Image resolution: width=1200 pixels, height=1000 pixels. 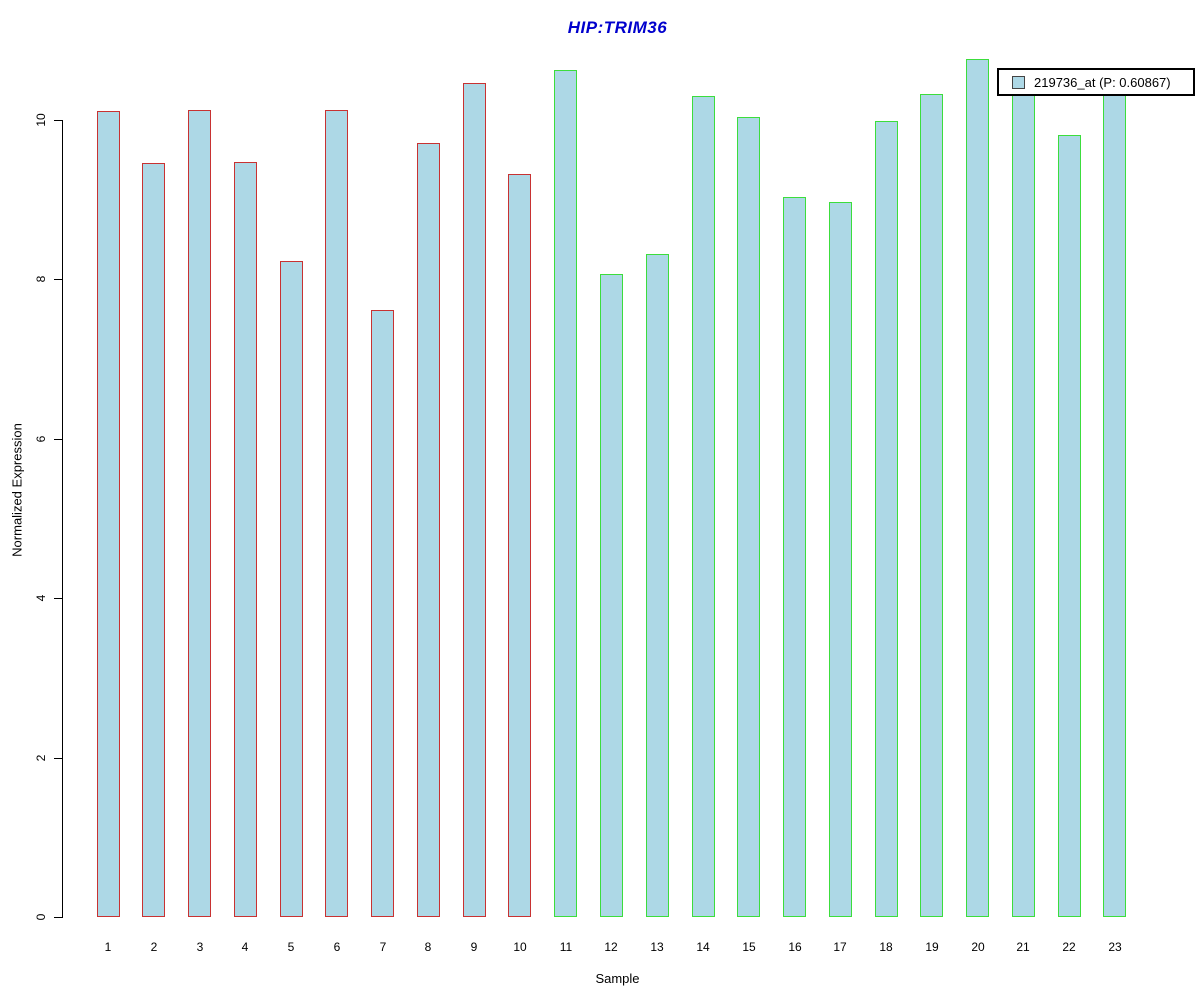 What do you see at coordinates (611, 947) in the screenshot?
I see `x-tick-label: 12` at bounding box center [611, 947].